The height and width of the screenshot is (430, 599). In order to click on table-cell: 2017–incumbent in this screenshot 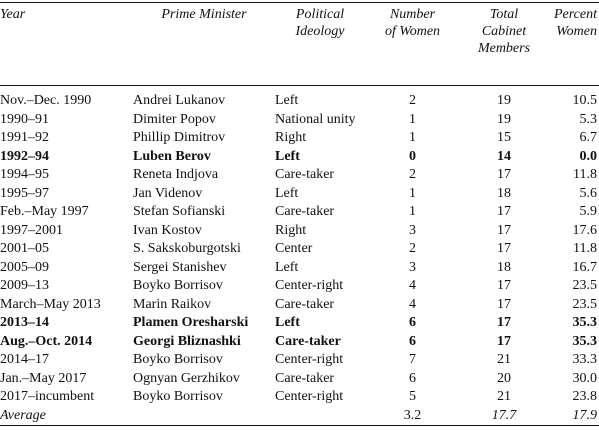, I will do `click(47, 396)`.